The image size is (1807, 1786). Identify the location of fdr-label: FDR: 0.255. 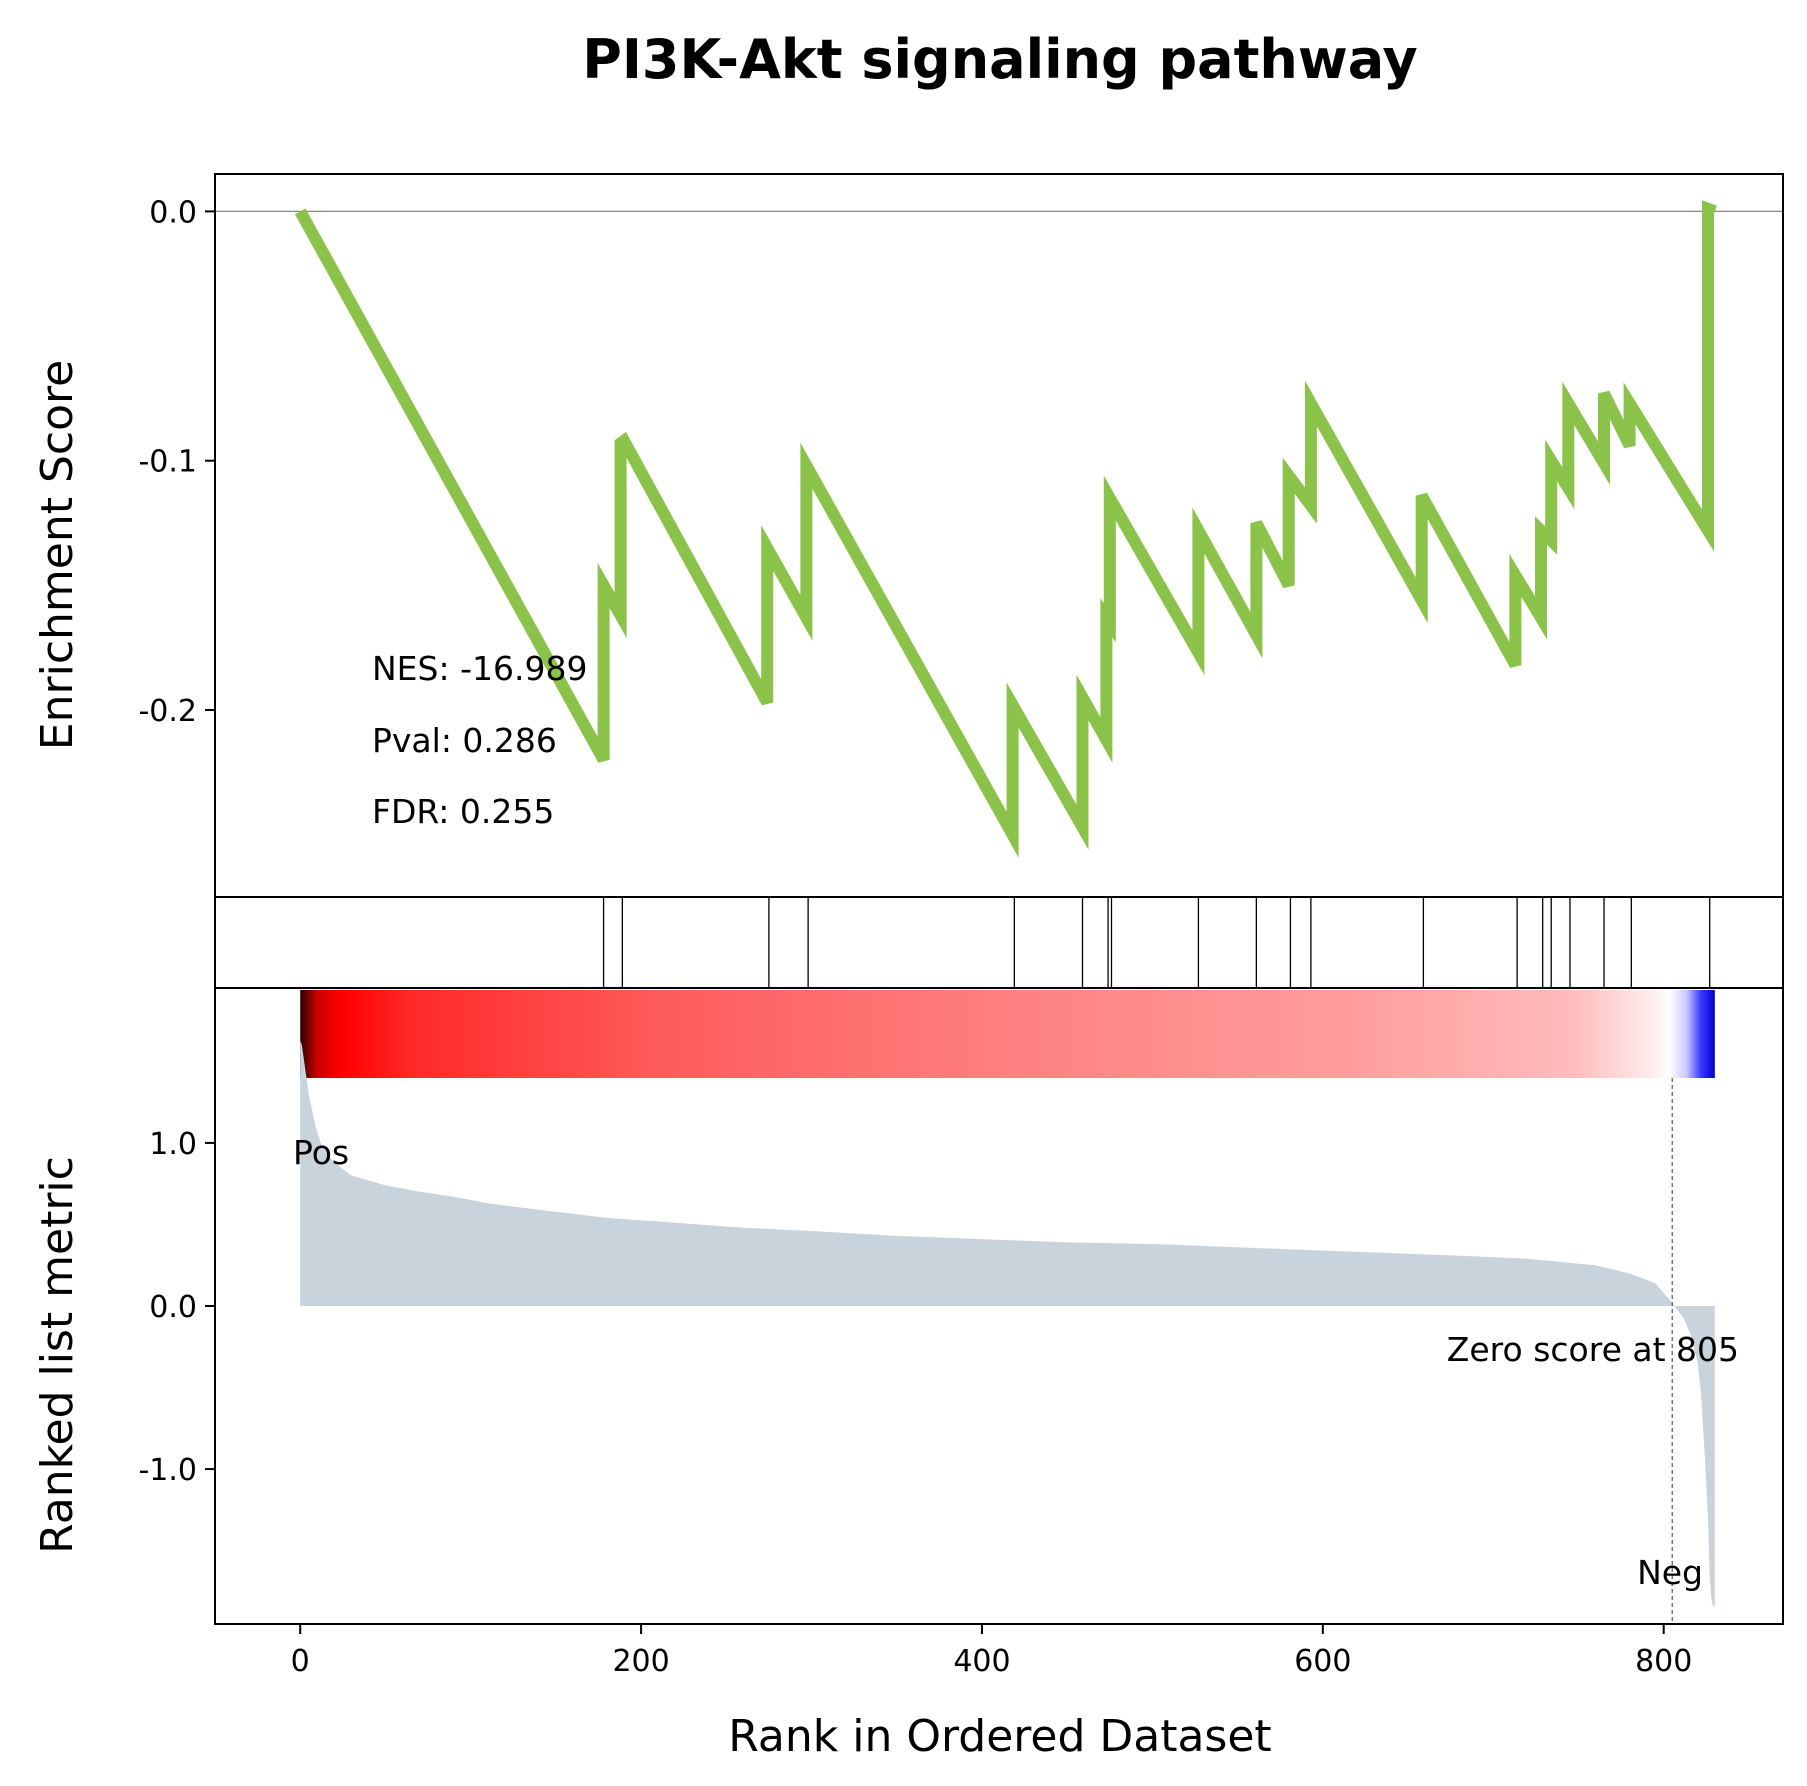
(463, 811).